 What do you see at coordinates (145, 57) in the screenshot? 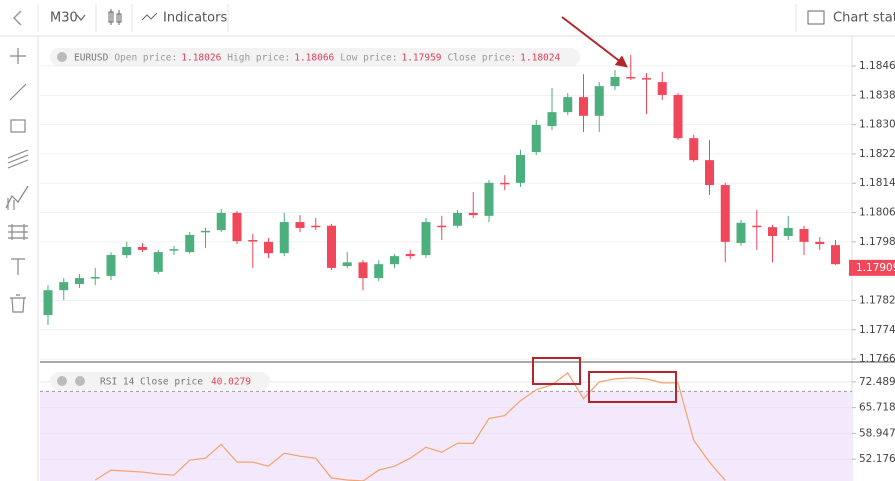
I see `legend-label: Open price:` at bounding box center [145, 57].